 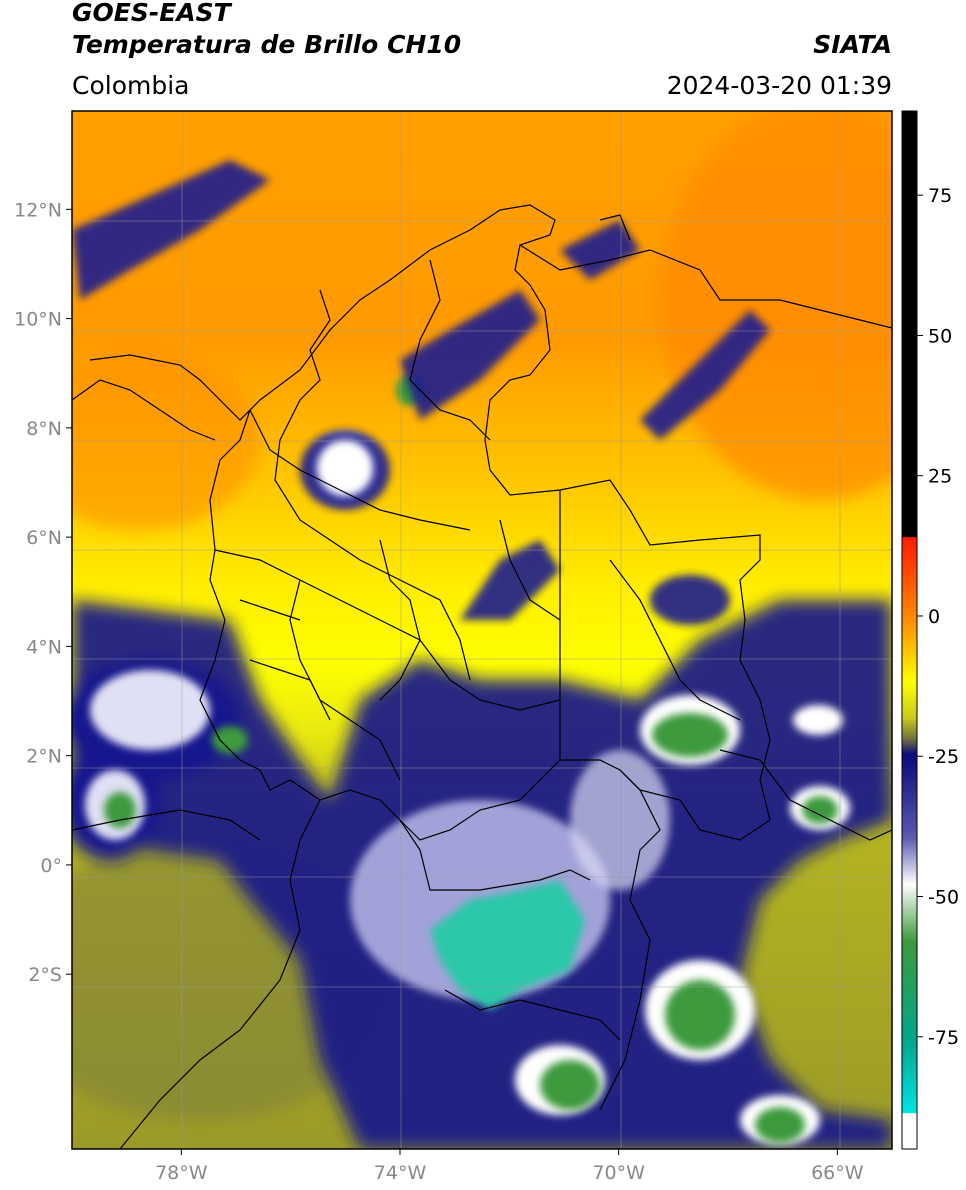 What do you see at coordinates (51, 866) in the screenshot?
I see `lat-tick-label: 0°` at bounding box center [51, 866].